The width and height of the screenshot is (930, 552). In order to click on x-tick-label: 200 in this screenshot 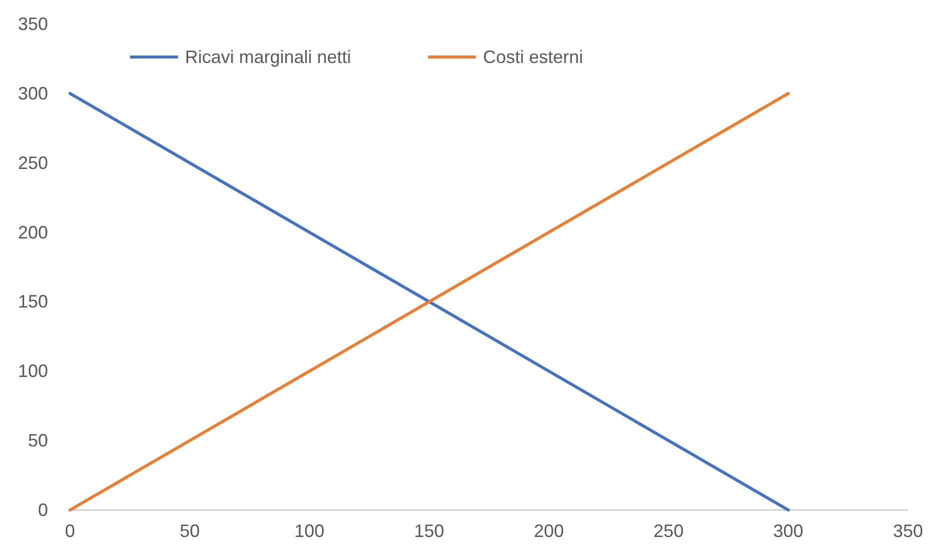, I will do `click(549, 531)`.